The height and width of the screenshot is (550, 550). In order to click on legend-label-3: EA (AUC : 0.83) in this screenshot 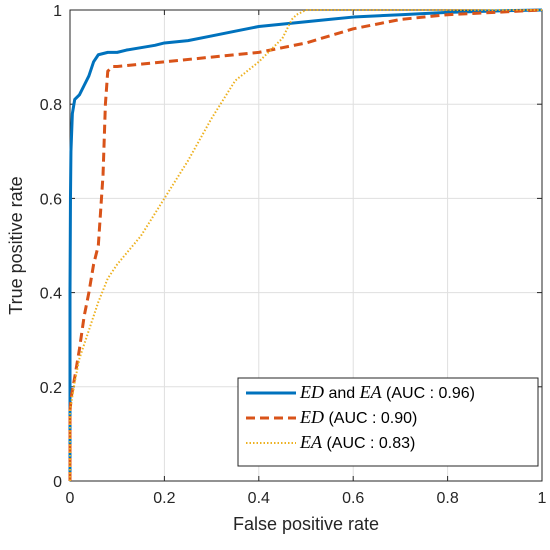, I will do `click(357, 442)`.